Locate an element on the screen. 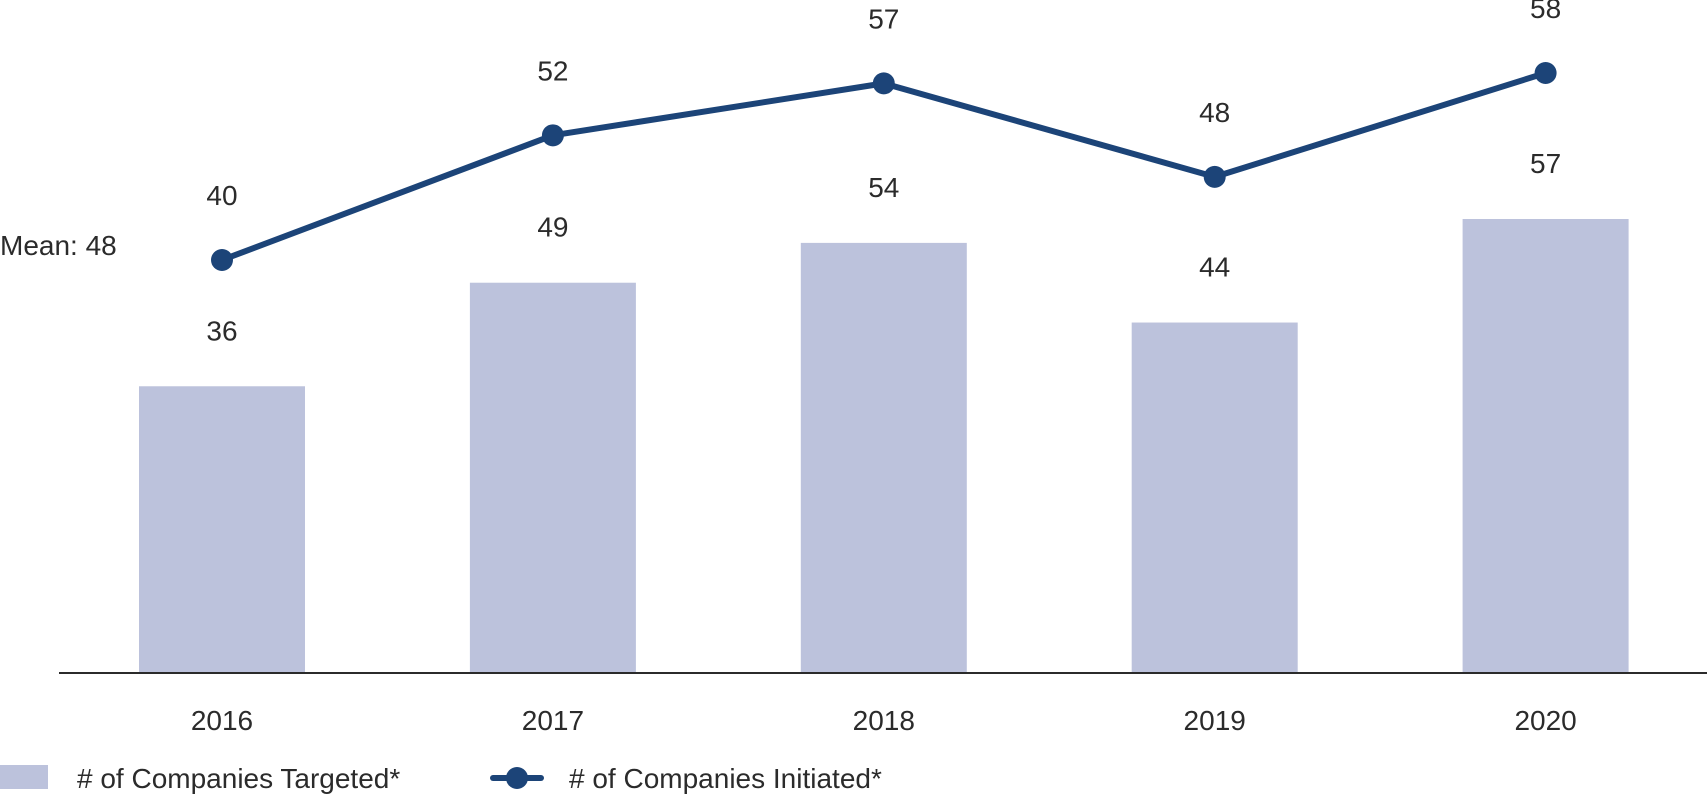 The height and width of the screenshot is (795, 1707). x-tick-label-2017: 2017 is located at coordinates (553, 720).